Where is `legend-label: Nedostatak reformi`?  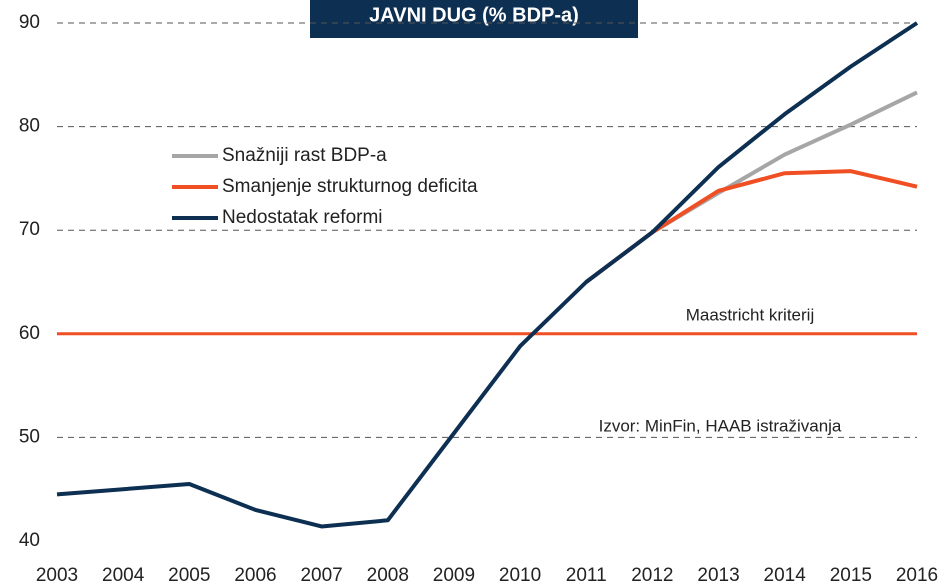
legend-label: Nedostatak reformi is located at coordinates (302, 217).